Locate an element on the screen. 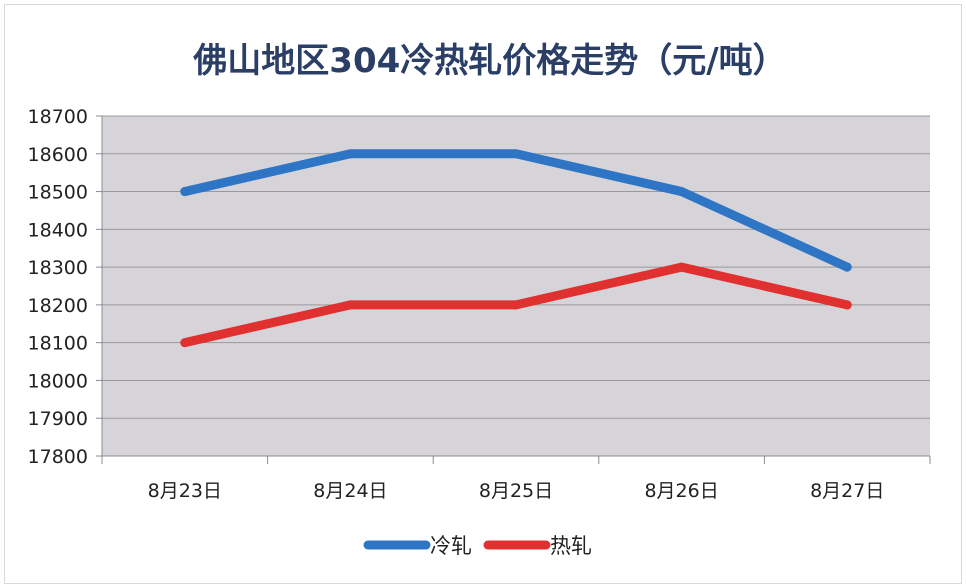 The height and width of the screenshot is (588, 966). chart-title: 佛山地区304冷热轧价格走势（元/吨） is located at coordinates (489, 61).